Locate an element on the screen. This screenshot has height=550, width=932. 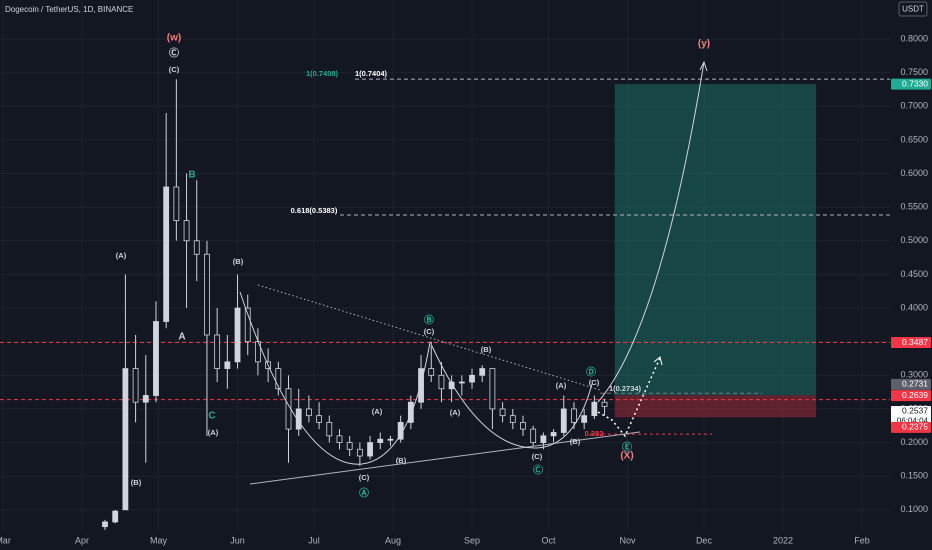
y-tick-label: 0.3000 is located at coordinates (914, 375).